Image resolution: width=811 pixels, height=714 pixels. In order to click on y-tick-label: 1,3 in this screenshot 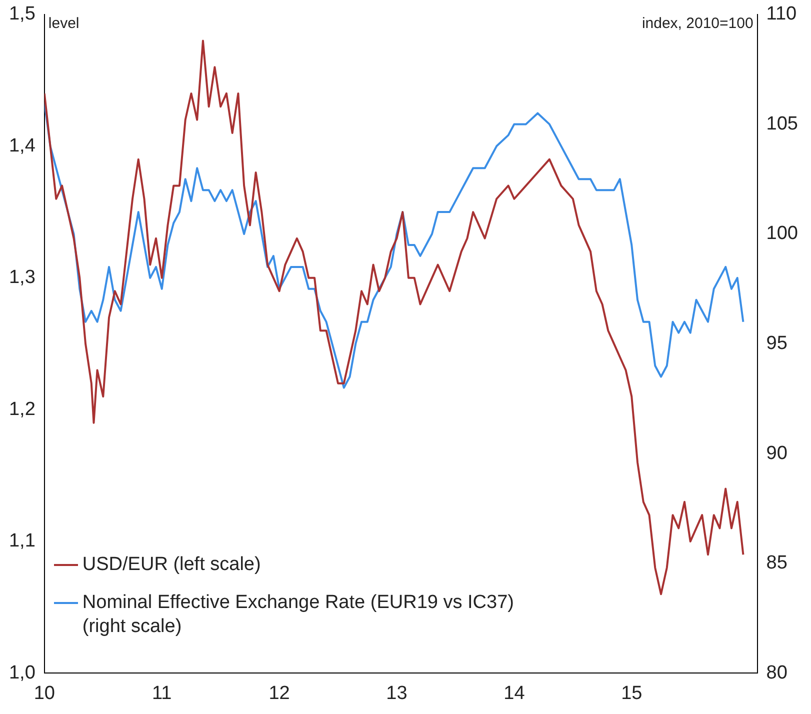, I will do `click(22, 277)`.